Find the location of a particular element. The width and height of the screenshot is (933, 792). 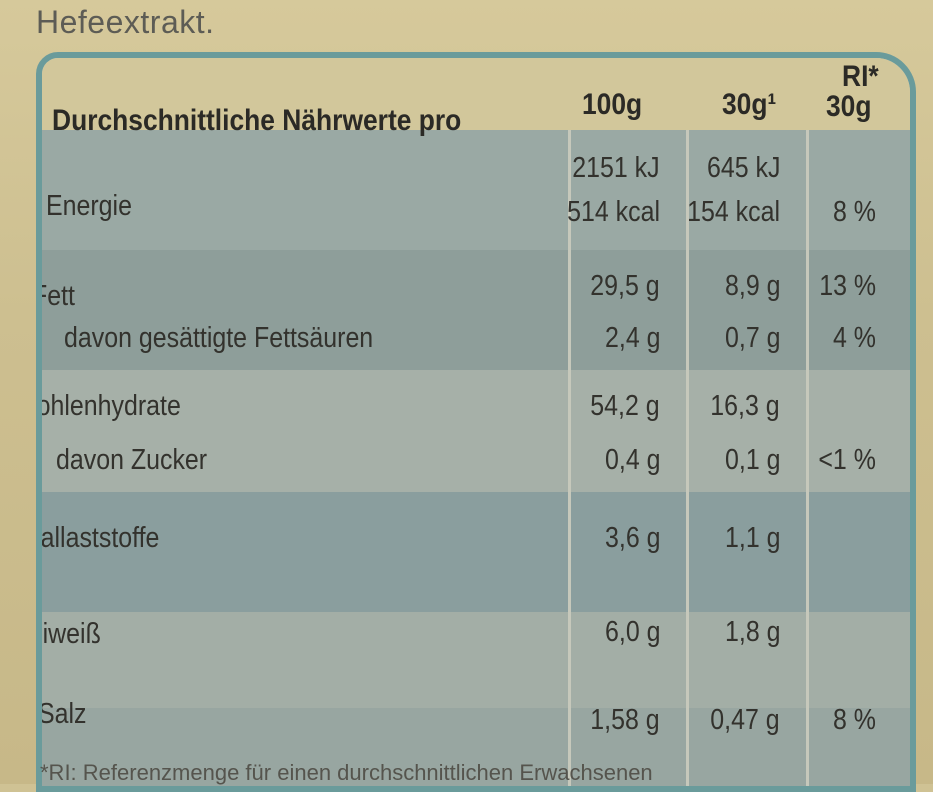

row-label: Kohlenhydrate is located at coordinates (108, 406).